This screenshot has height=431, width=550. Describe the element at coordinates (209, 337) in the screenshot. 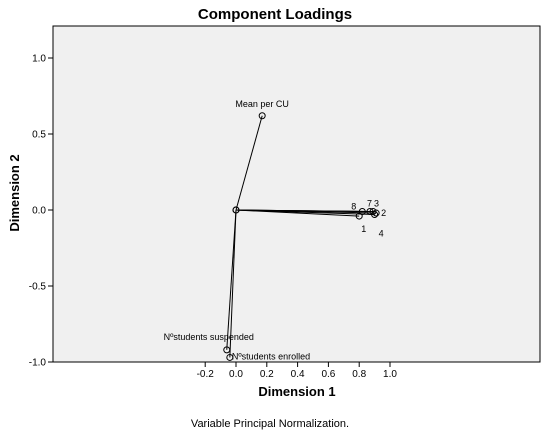

I see `point-label: Nºstudents suspended` at that location.